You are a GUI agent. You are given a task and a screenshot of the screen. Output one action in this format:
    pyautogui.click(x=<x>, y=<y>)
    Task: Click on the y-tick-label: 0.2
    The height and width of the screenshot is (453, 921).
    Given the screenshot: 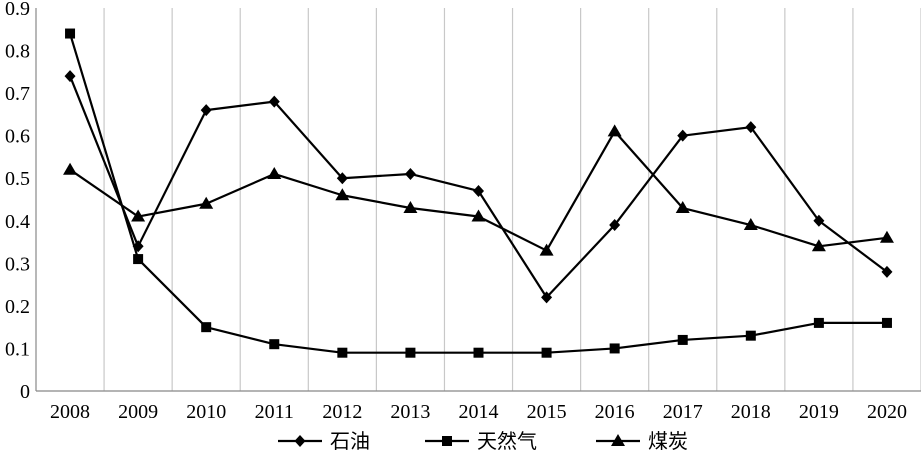 What is the action you would take?
    pyautogui.click(x=17, y=307)
    